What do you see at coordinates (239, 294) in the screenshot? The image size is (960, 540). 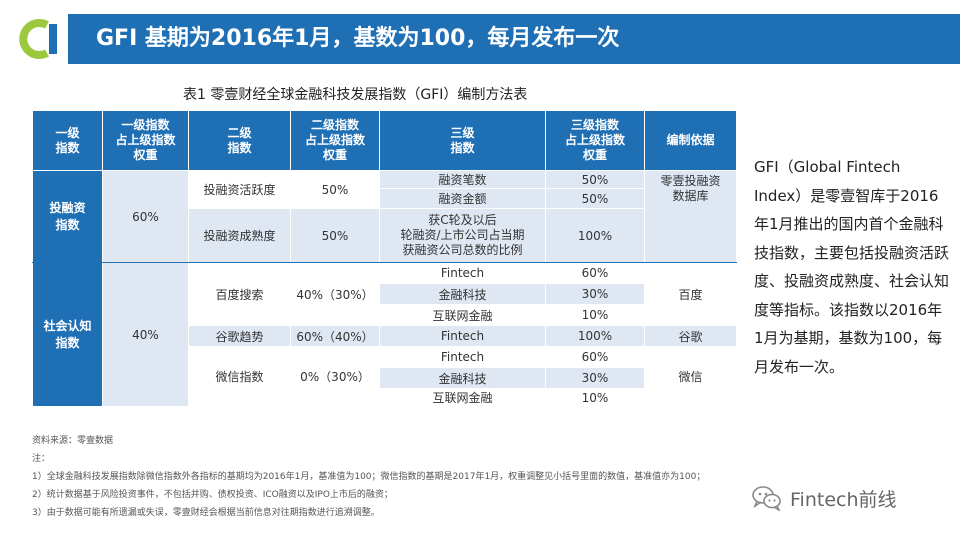 I see `level2-cell: 百度搜索` at bounding box center [239, 294].